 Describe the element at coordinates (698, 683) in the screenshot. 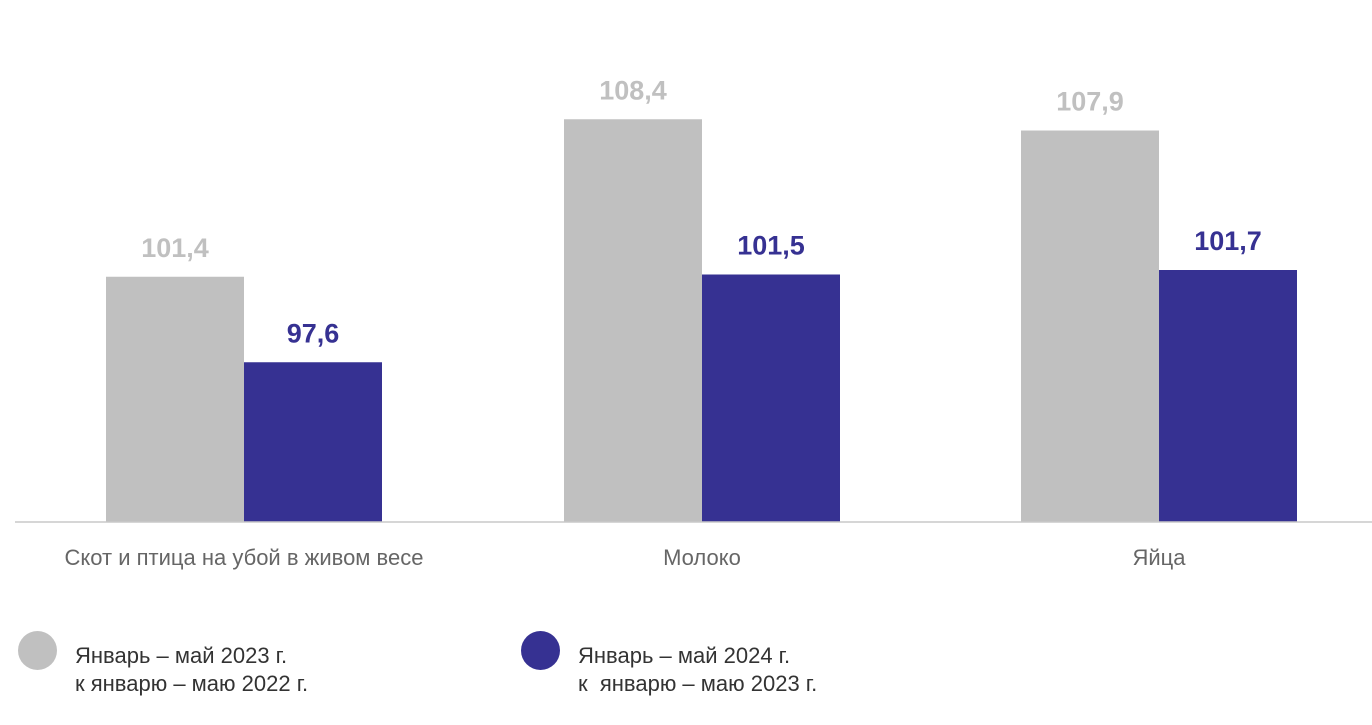

I see `legend-label-line-2: к январю – маю 2023 г.` at that location.